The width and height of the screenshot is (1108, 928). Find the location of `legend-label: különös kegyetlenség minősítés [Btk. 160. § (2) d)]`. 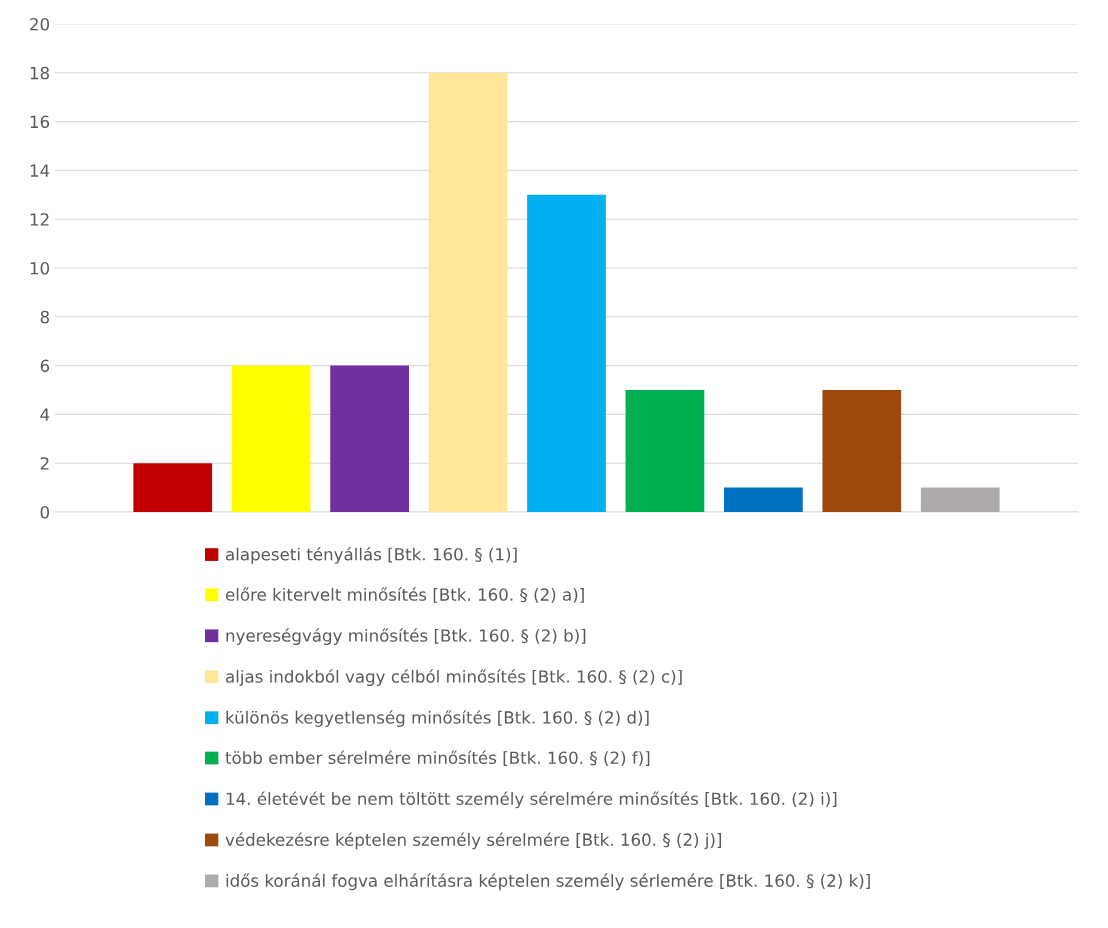

legend-label: különös kegyetlenség minősítés [Btk. 160. § (2) d)] is located at coordinates (437, 718).